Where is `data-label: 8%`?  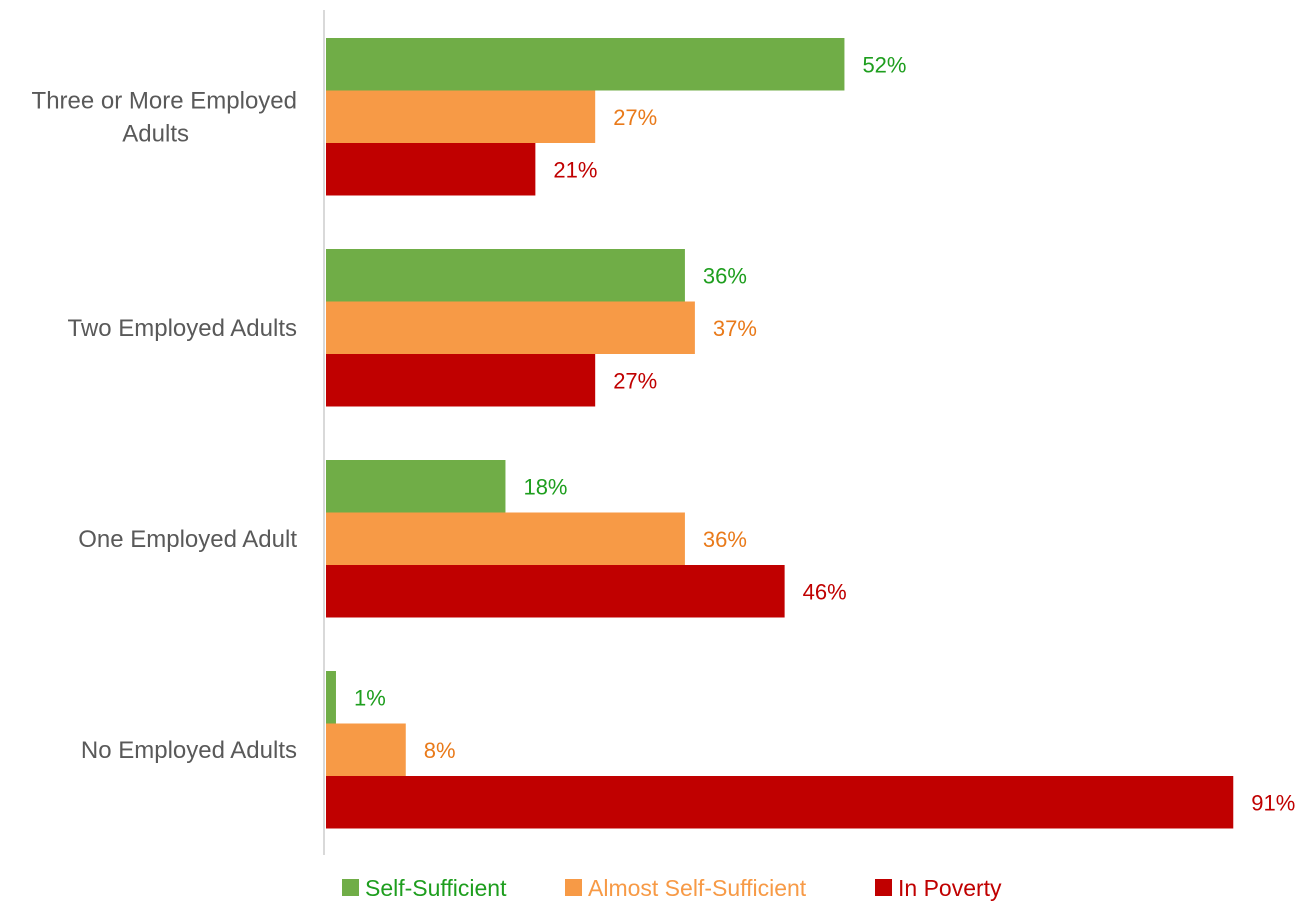
data-label: 8% is located at coordinates (440, 750).